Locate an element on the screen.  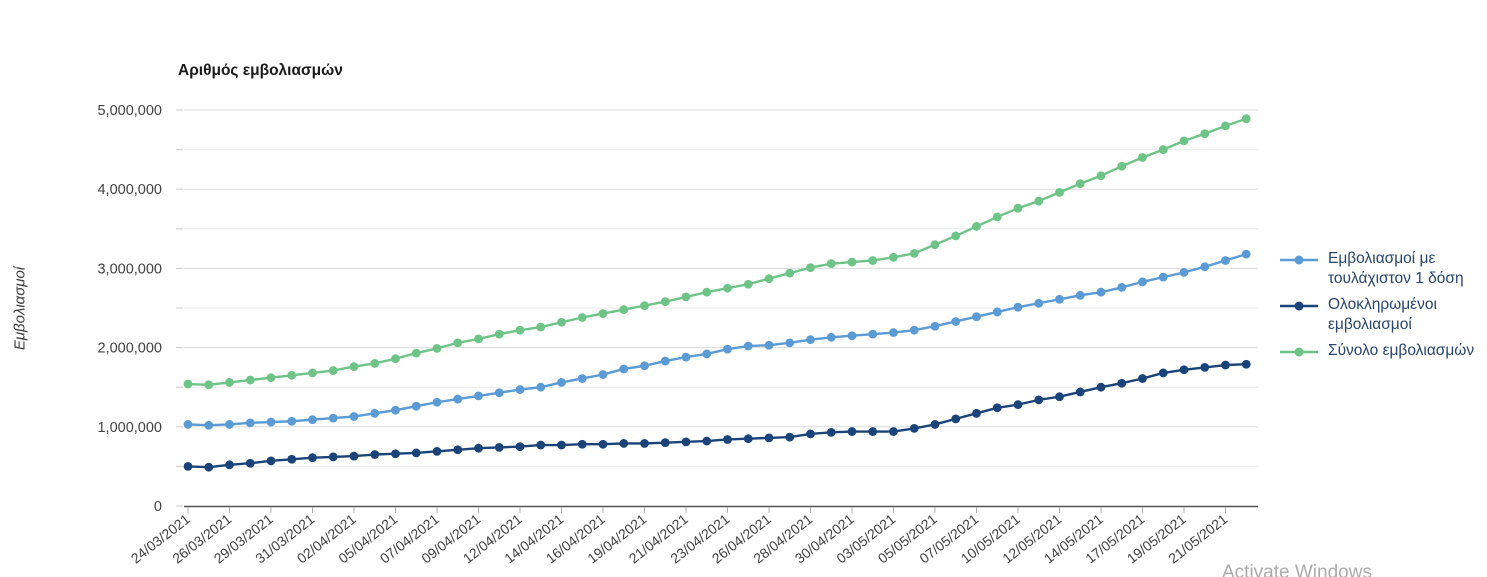
legend-item-total: Σύνολο εμβολιασμών is located at coordinates (1382, 352).